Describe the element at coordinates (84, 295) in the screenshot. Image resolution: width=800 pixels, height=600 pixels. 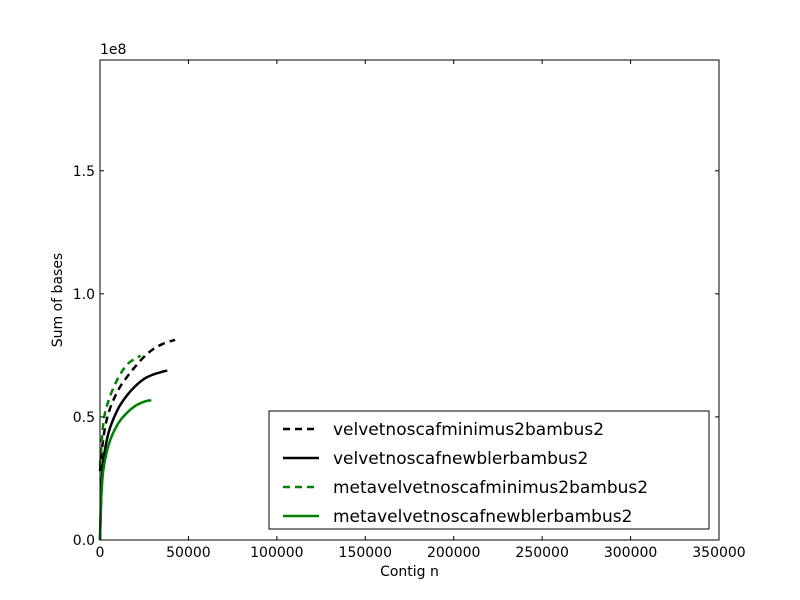
I see `y-tick-label: 1.0` at that location.